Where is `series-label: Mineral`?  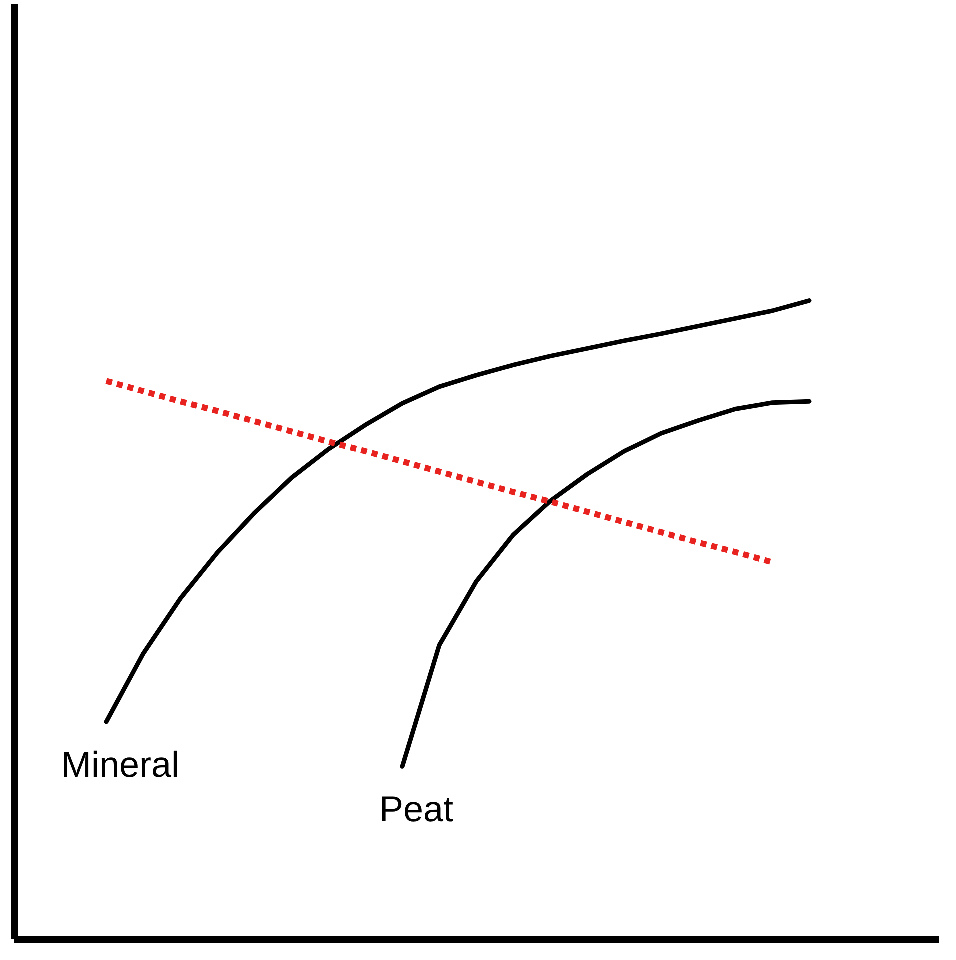
series-label: Mineral is located at coordinates (120, 765).